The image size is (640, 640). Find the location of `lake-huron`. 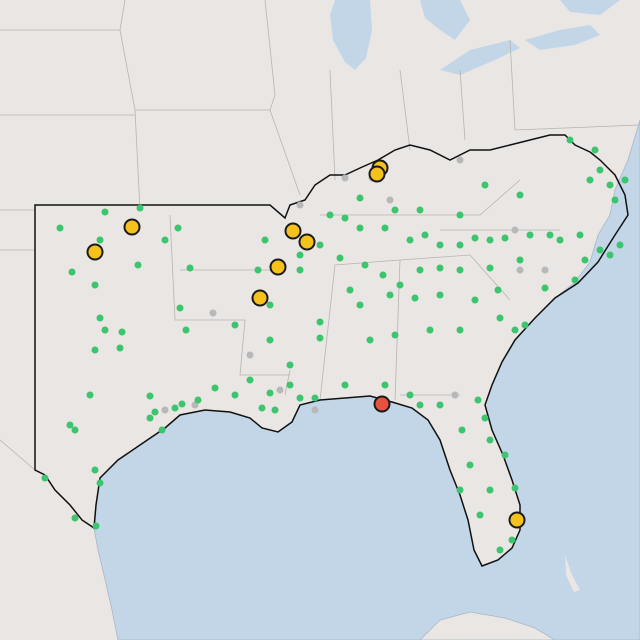

lake-huron is located at coordinates (445, 20).